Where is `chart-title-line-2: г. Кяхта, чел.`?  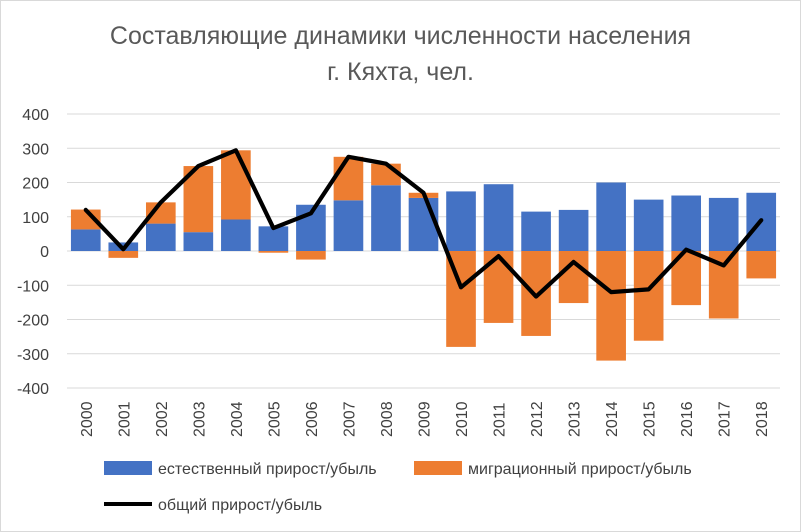
chart-title-line-2: г. Кяхта, чел. is located at coordinates (400, 72).